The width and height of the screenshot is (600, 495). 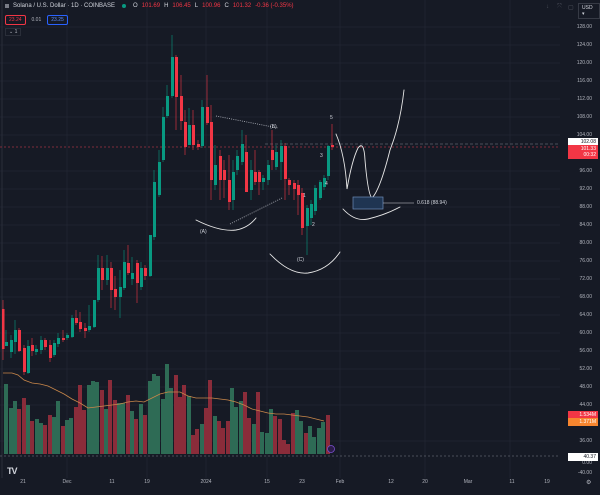 What do you see at coordinates (242, 6) in the screenshot?
I see `close-value: 101.32` at bounding box center [242, 6].